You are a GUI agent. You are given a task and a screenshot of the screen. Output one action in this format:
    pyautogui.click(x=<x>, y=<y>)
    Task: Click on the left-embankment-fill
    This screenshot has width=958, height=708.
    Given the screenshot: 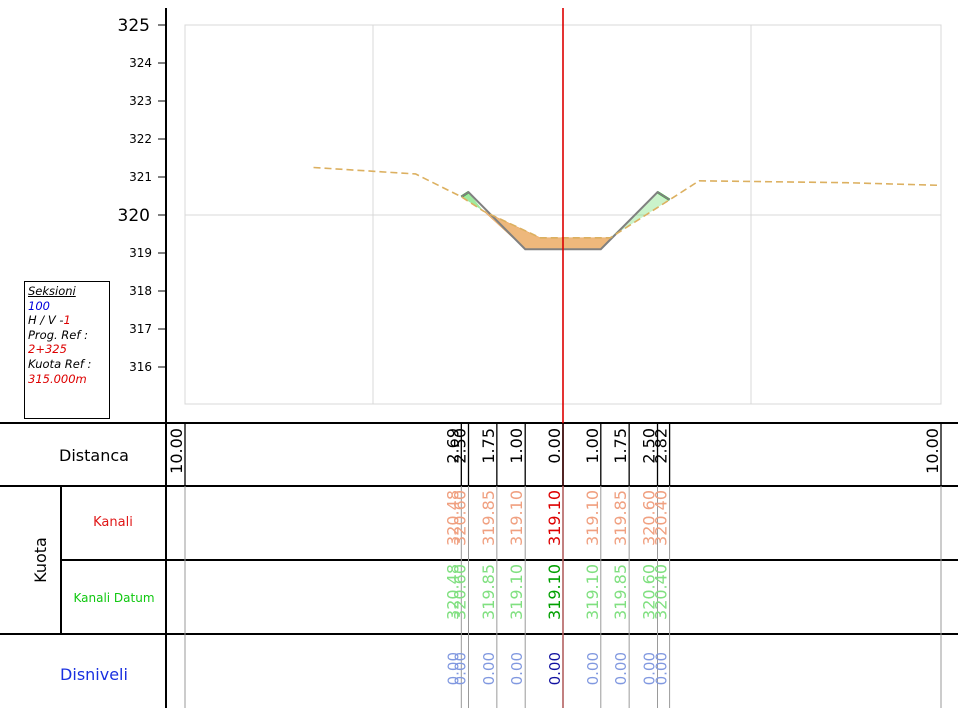 What is the action you would take?
    pyautogui.click(x=472, y=202)
    